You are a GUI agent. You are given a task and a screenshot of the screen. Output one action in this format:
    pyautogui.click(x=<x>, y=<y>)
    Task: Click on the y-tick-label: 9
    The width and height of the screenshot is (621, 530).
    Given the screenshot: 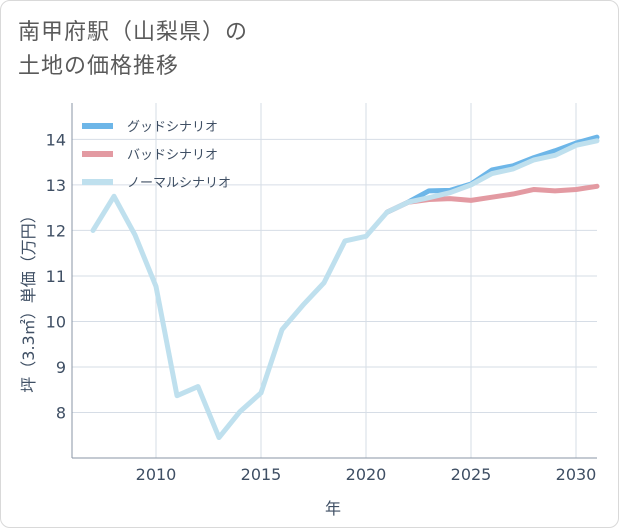 What is the action you would take?
    pyautogui.click(x=61, y=367)
    